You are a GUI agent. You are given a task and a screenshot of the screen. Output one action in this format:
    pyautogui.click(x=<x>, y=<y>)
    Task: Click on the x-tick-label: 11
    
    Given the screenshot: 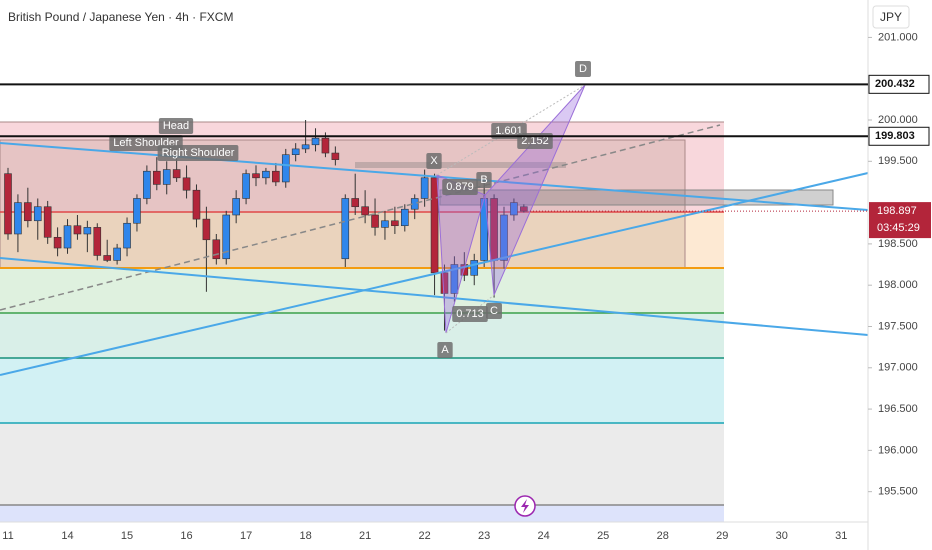 What is the action you would take?
    pyautogui.click(x=7, y=536)
    